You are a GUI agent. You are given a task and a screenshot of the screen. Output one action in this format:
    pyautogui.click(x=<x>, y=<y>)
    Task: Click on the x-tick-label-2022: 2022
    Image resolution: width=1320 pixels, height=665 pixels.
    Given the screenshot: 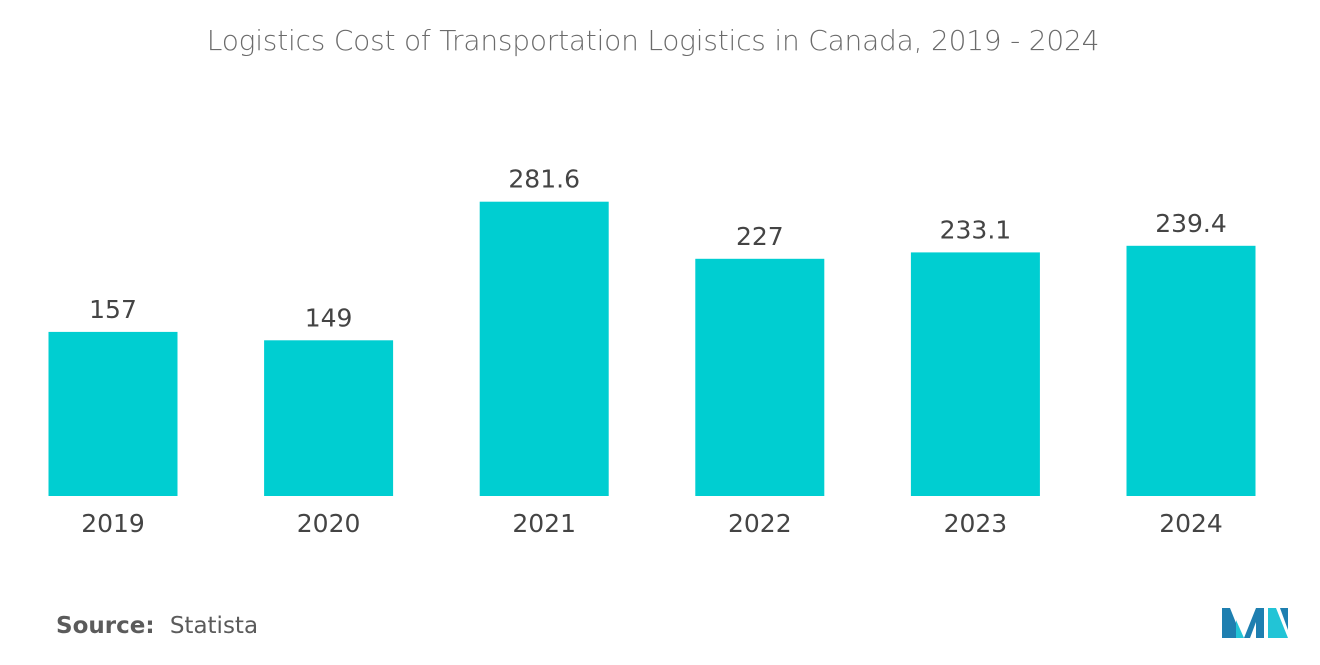 What is the action you would take?
    pyautogui.click(x=760, y=523)
    